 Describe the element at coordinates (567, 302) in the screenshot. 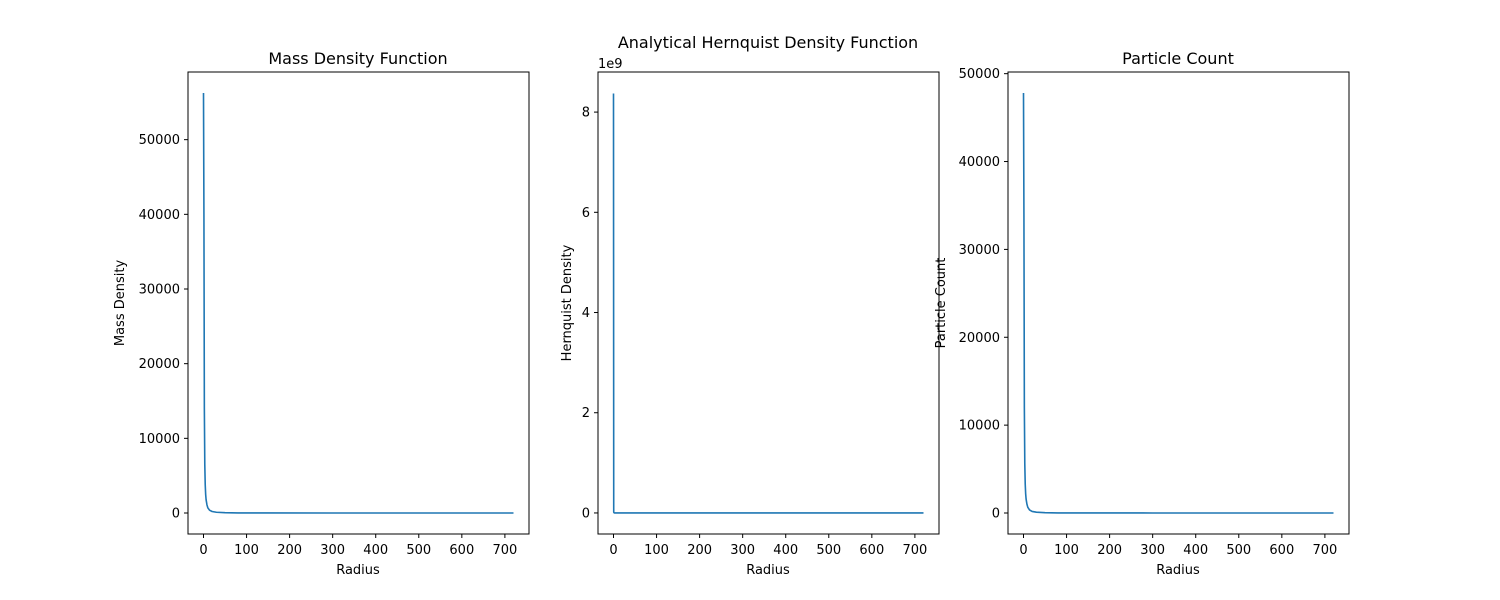

I see `y-axis-label: Hernquist Density` at that location.